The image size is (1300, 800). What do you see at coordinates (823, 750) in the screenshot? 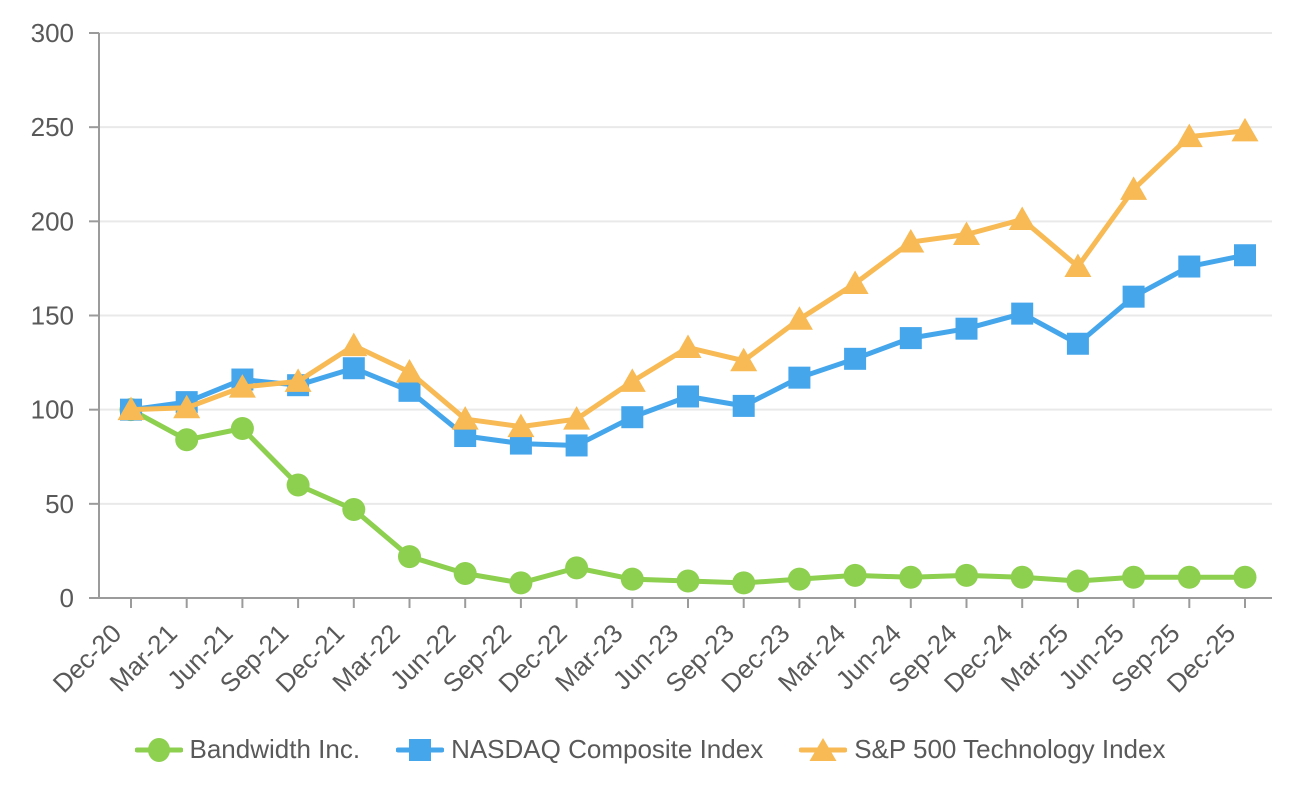
I see `triangle-marker-icon` at bounding box center [823, 750].